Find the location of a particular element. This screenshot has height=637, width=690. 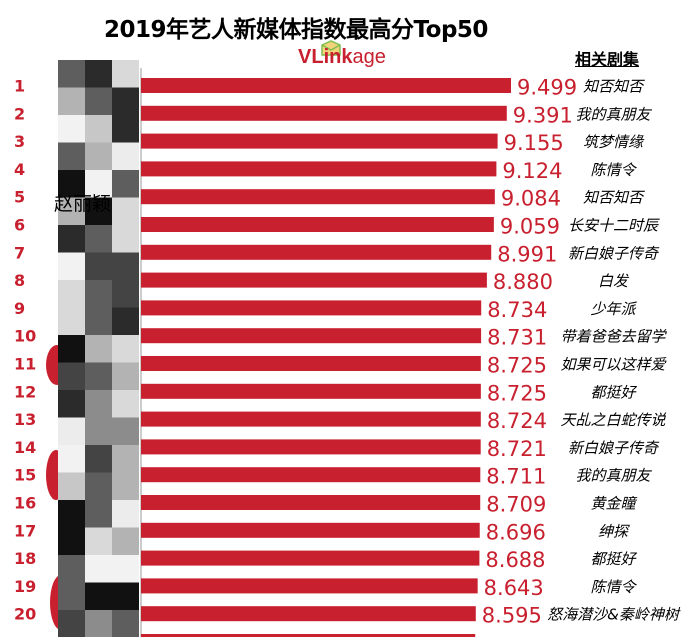

rank-label: 16 is located at coordinates (25, 503).